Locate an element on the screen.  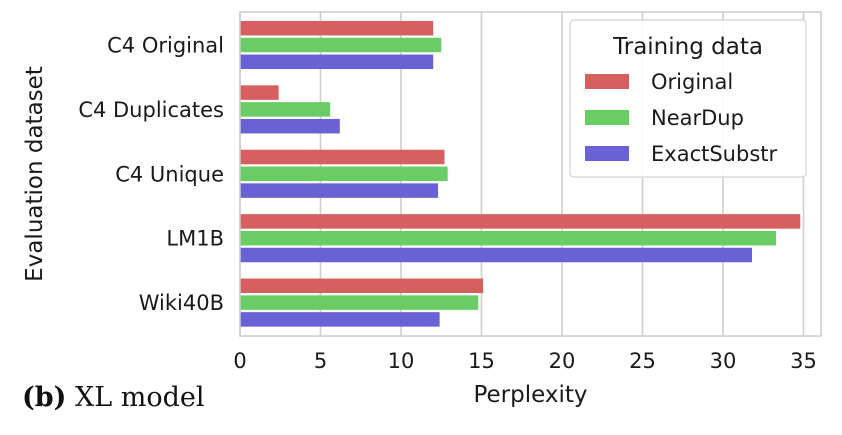
legend-items: Original NearDup ExactSubstr is located at coordinates (681, 118).